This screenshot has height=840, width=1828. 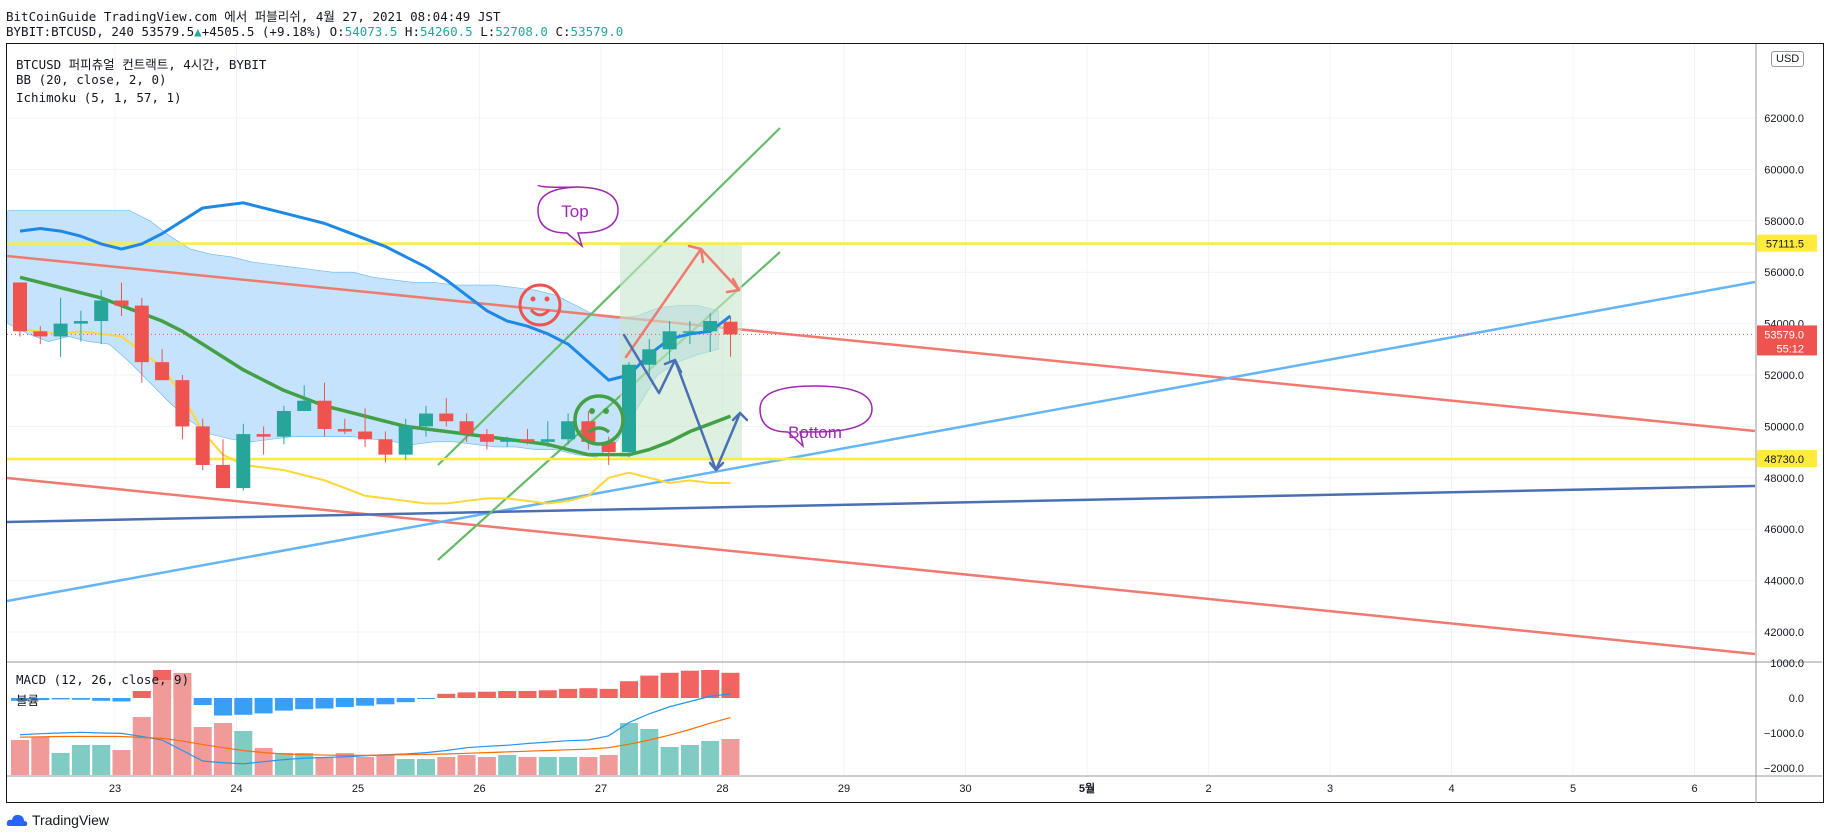 I want to click on y-tick-label: 44000.0, so click(x=1784, y=582).